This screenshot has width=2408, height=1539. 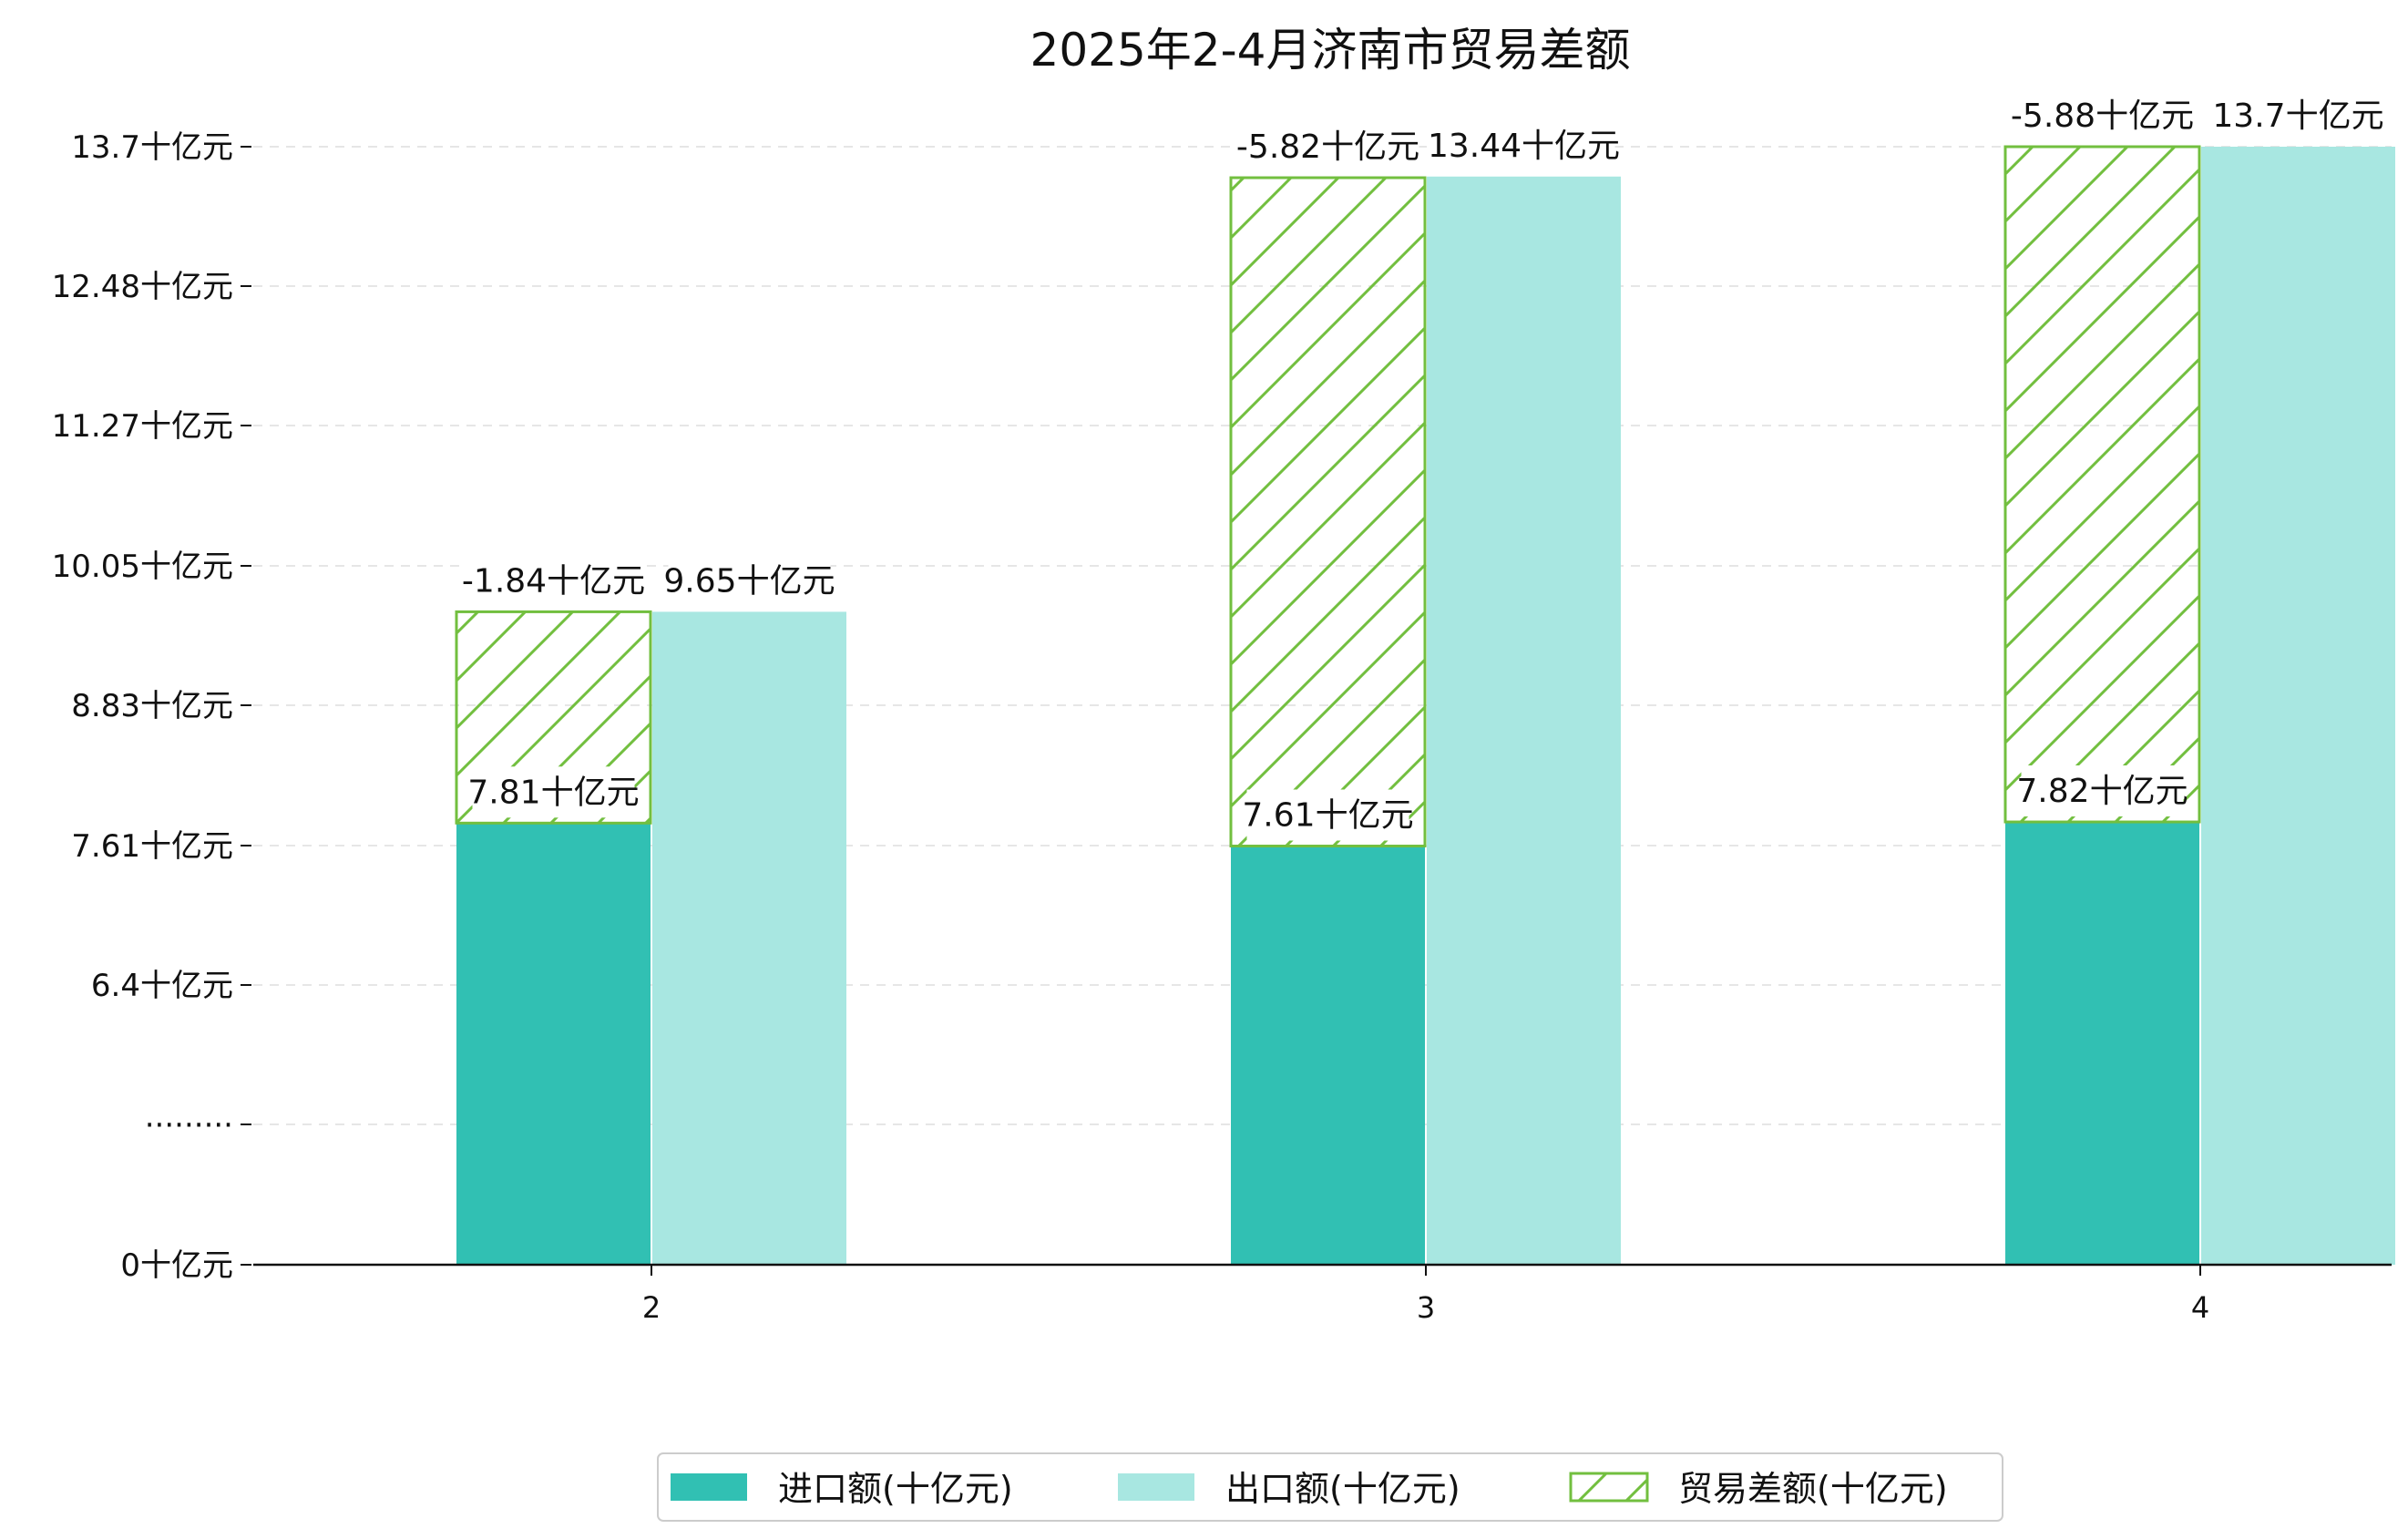 What do you see at coordinates (176, 1266) in the screenshot?
I see `y-tick-label: 0十亿元` at bounding box center [176, 1266].